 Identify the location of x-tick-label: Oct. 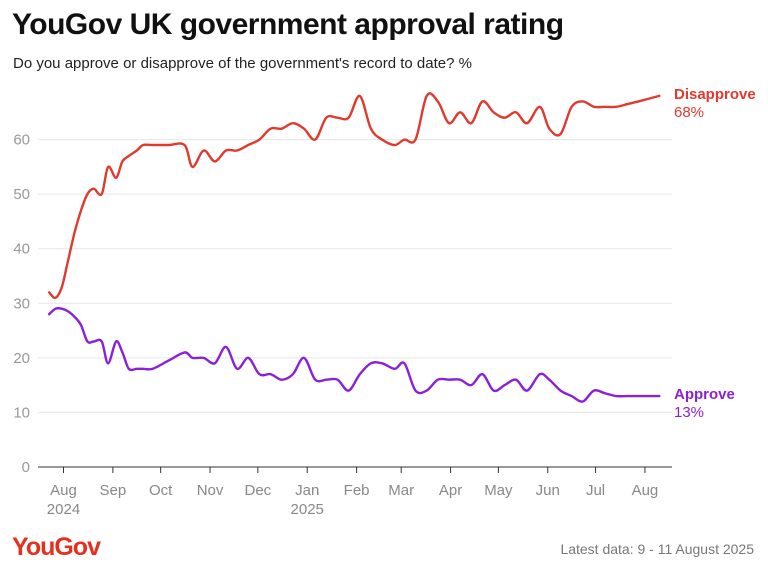
(161, 490).